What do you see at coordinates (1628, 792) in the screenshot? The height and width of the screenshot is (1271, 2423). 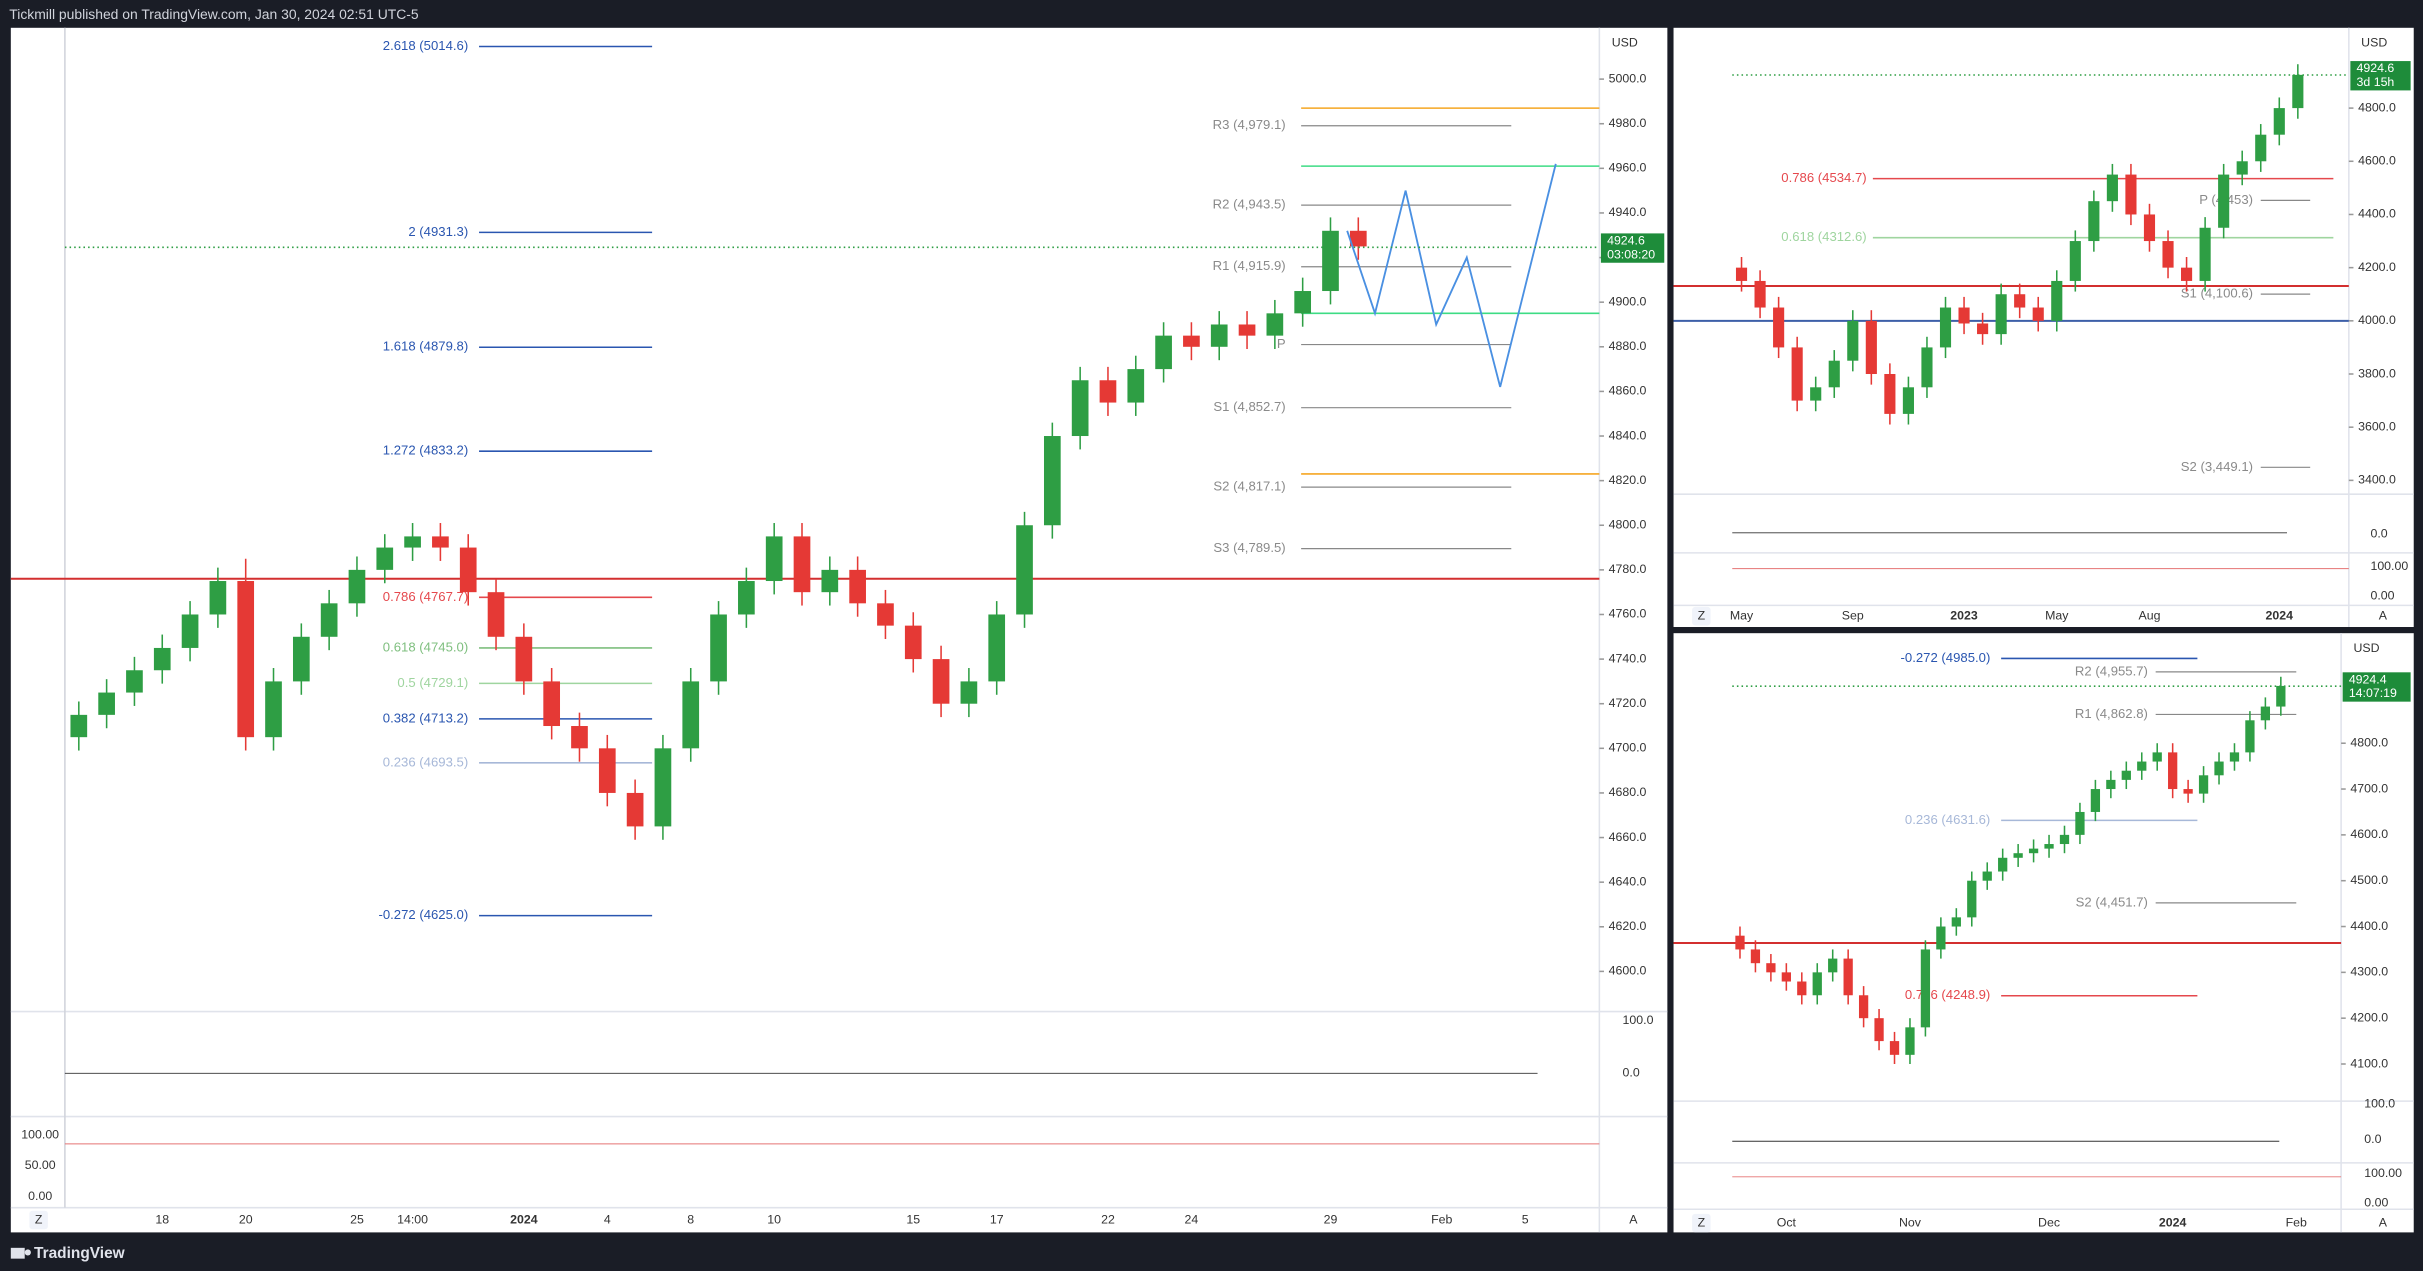 I see `y-tick-label: 4680.0` at bounding box center [1628, 792].